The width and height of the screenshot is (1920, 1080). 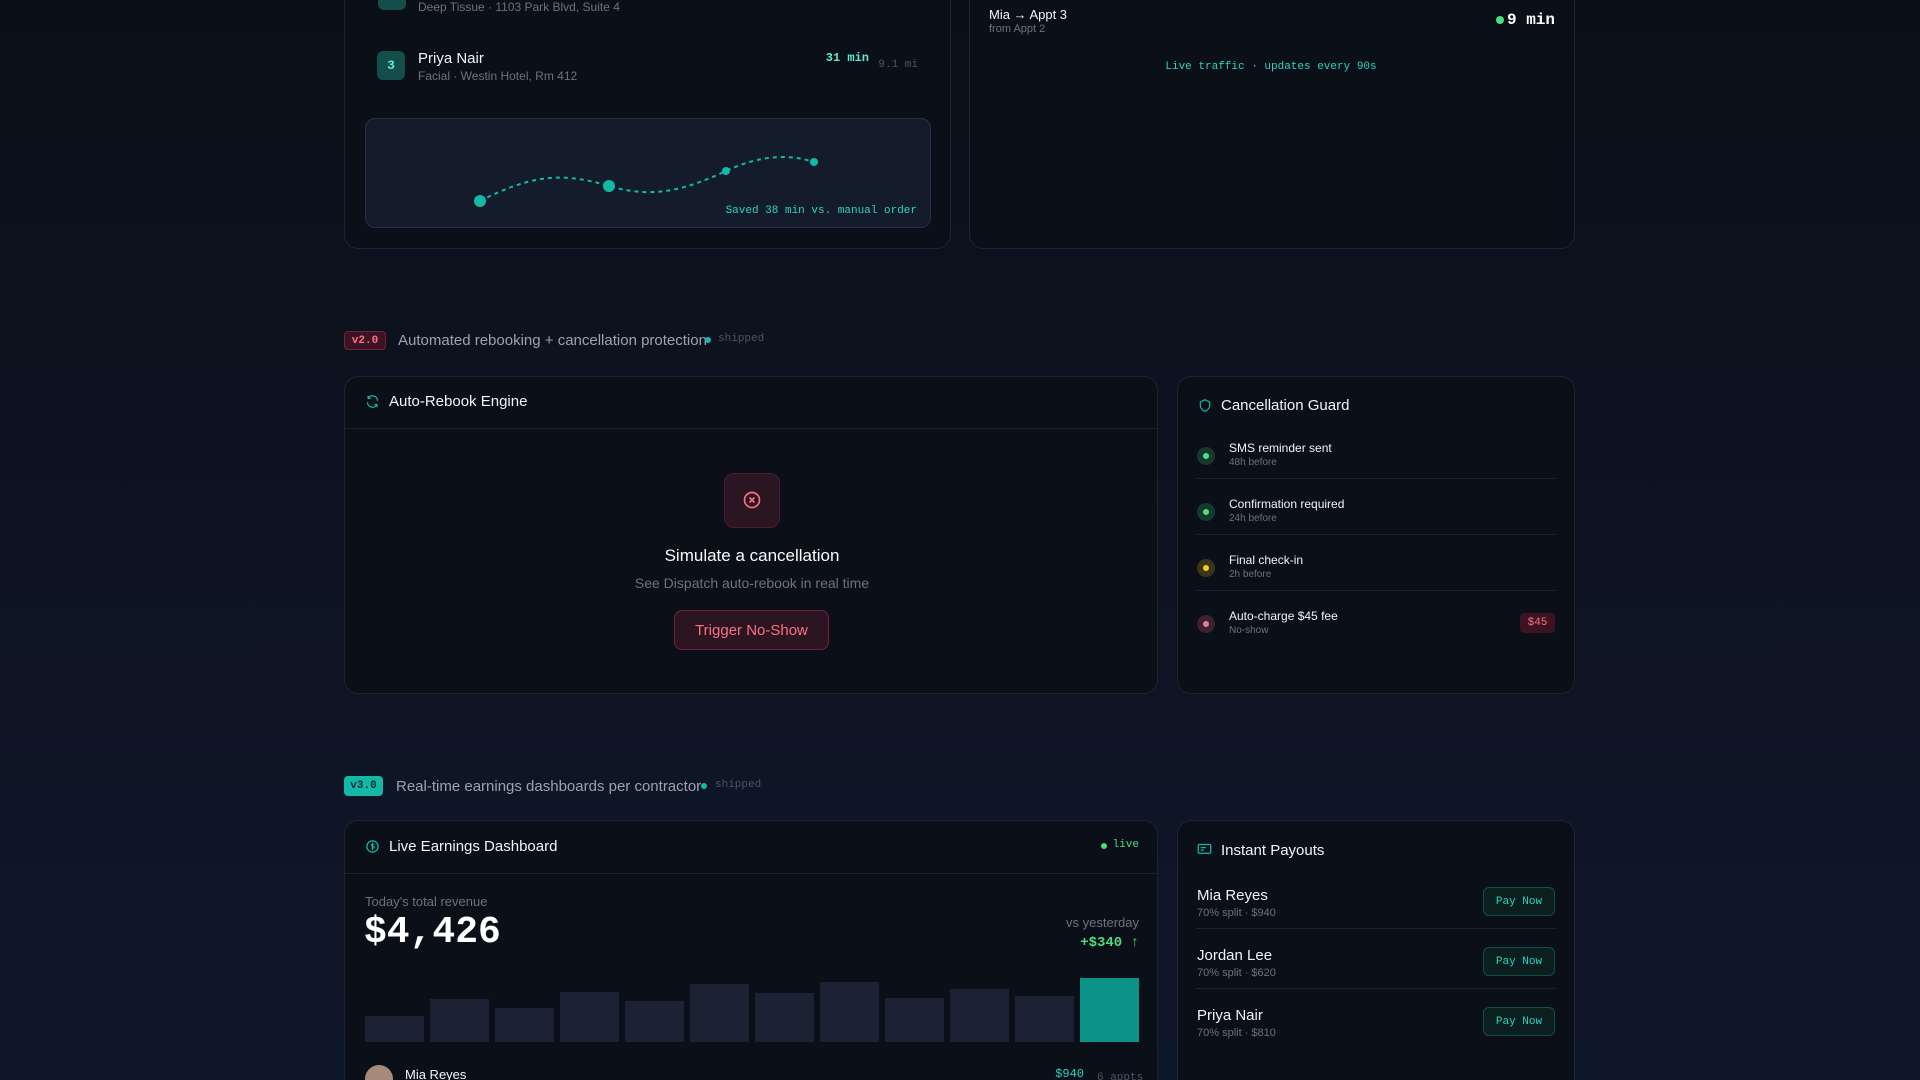 I want to click on route-line, so click(x=646, y=181).